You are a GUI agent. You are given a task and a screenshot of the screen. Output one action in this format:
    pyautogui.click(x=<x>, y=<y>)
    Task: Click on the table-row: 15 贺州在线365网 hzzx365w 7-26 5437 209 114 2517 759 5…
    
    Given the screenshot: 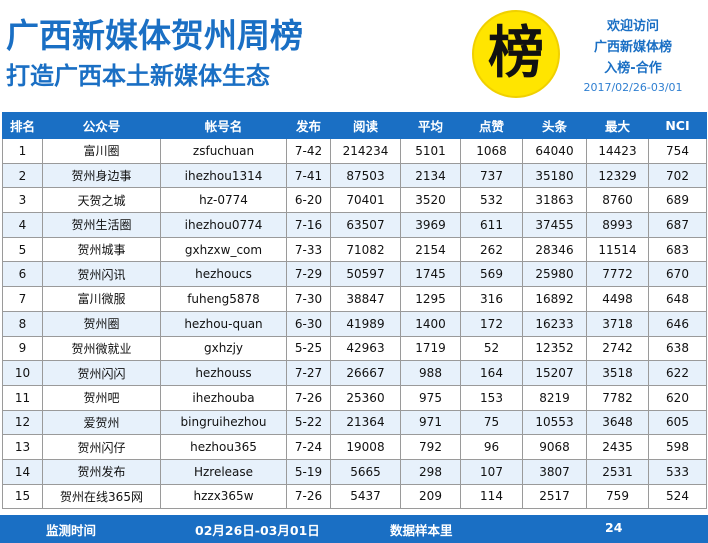 What is the action you would take?
    pyautogui.click(x=354, y=496)
    